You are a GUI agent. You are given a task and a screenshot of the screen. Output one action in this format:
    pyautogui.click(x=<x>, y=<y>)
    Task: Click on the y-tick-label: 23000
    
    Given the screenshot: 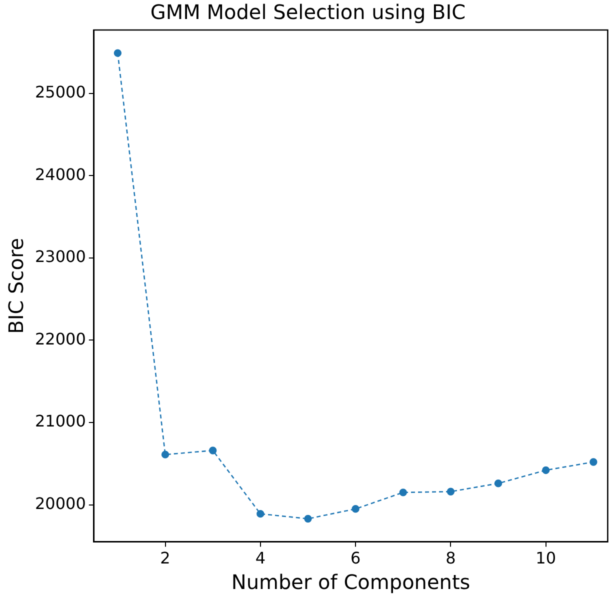 What is the action you would take?
    pyautogui.click(x=60, y=256)
    